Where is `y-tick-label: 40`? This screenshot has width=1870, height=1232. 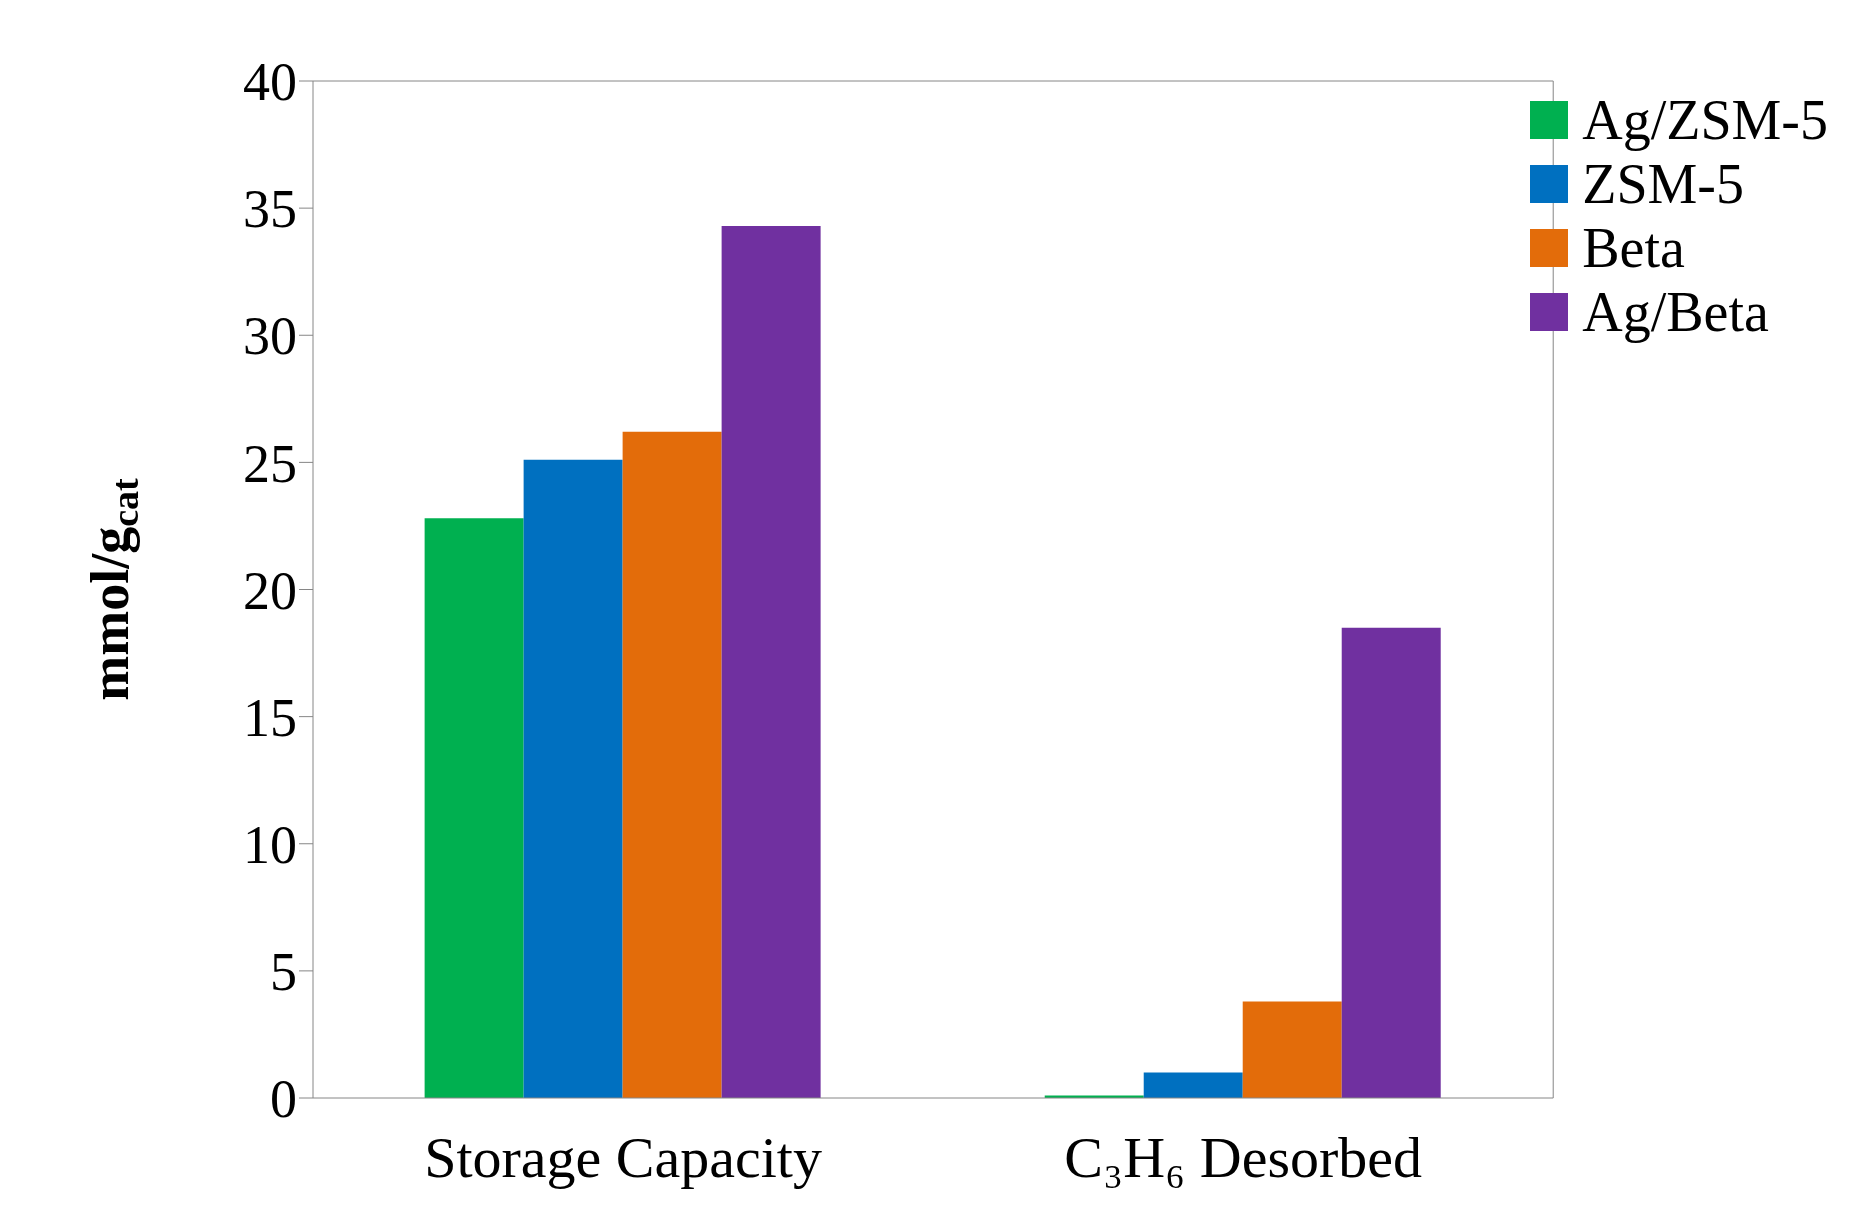
y-tick-label: 40 is located at coordinates (270, 82).